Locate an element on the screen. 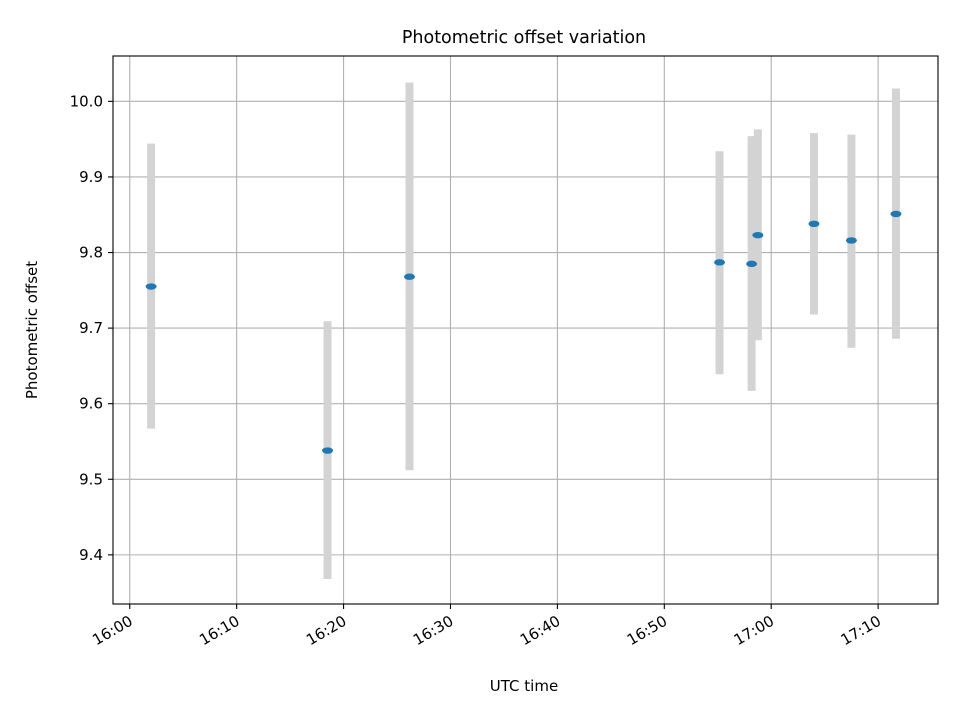  y-tick-label: 9.4 is located at coordinates (91, 555).